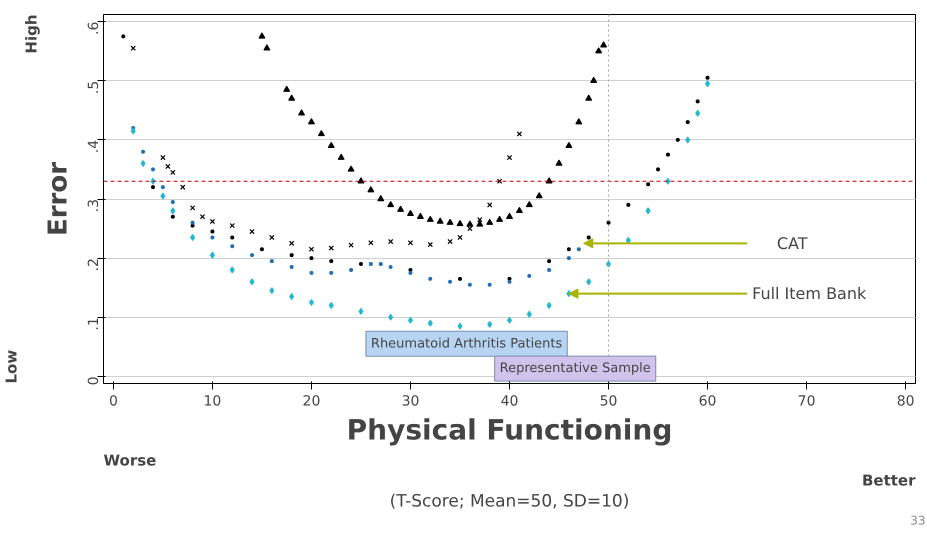 Image resolution: width=927 pixels, height=541 pixels. I want to click on y-tick-label: .6, so click(94, 28).